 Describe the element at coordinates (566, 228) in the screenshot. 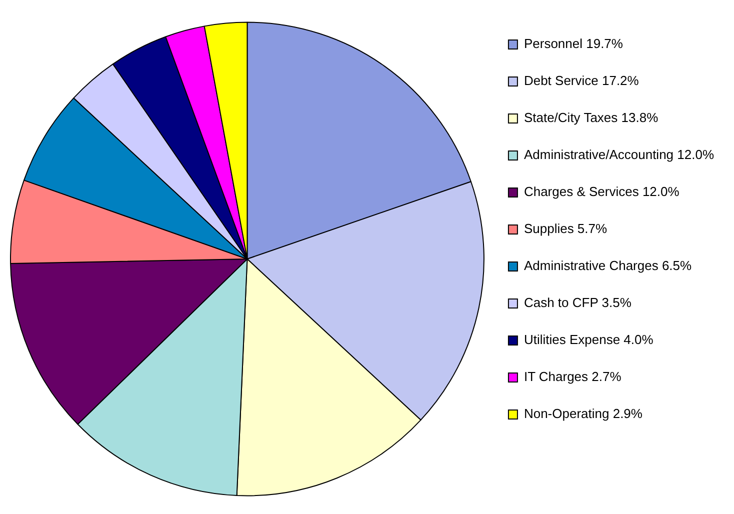

I see `legend-label: Supplies 5.7%` at that location.